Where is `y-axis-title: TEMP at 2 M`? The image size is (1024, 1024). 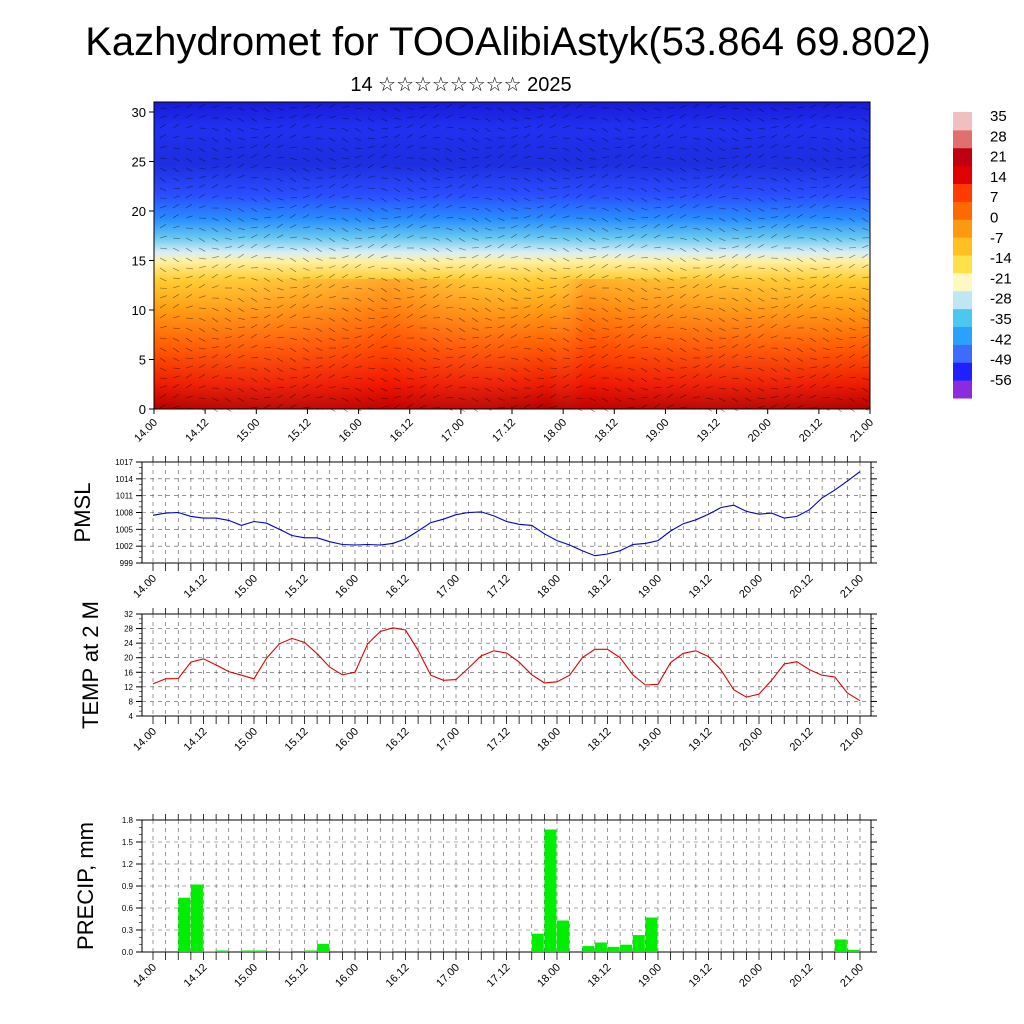
y-axis-title: TEMP at 2 M is located at coordinates (90, 665).